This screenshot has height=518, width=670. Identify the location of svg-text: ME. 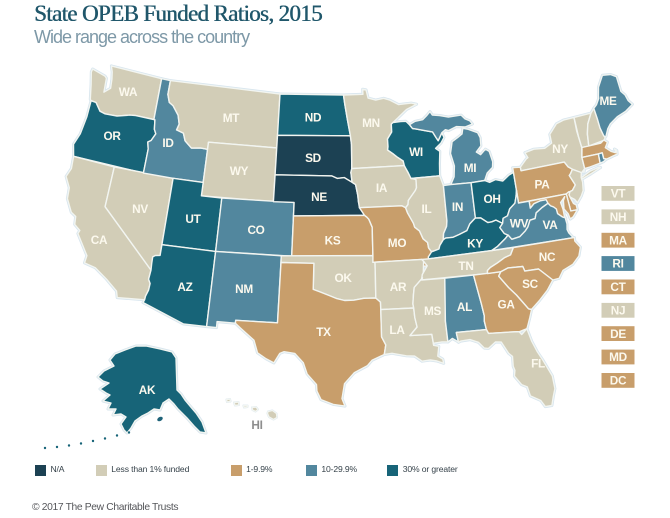
(608, 101).